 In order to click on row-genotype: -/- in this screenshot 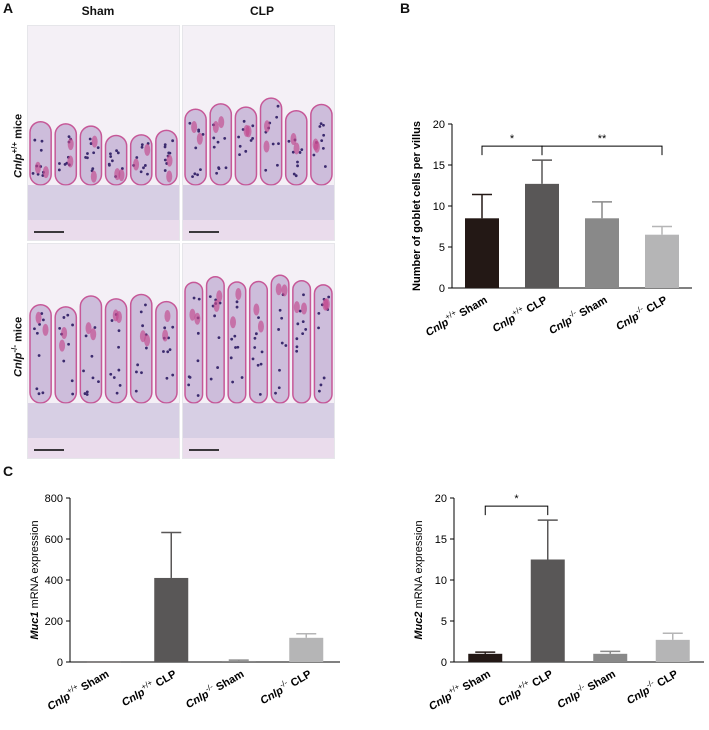, I will do `click(14, 348)`.